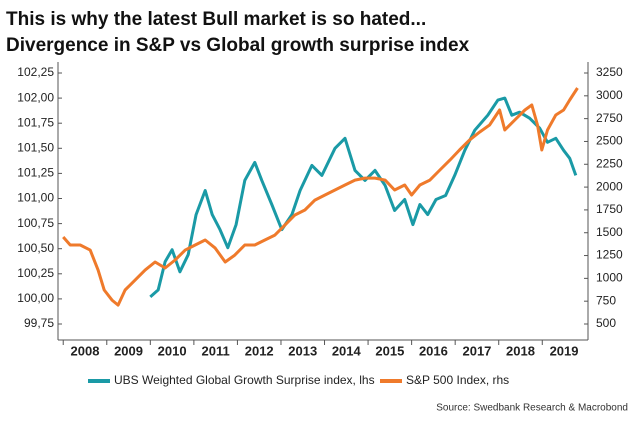 The height and width of the screenshot is (426, 640). Describe the element at coordinates (128, 350) in the screenshot. I see `x-tick-label: 2009` at that location.